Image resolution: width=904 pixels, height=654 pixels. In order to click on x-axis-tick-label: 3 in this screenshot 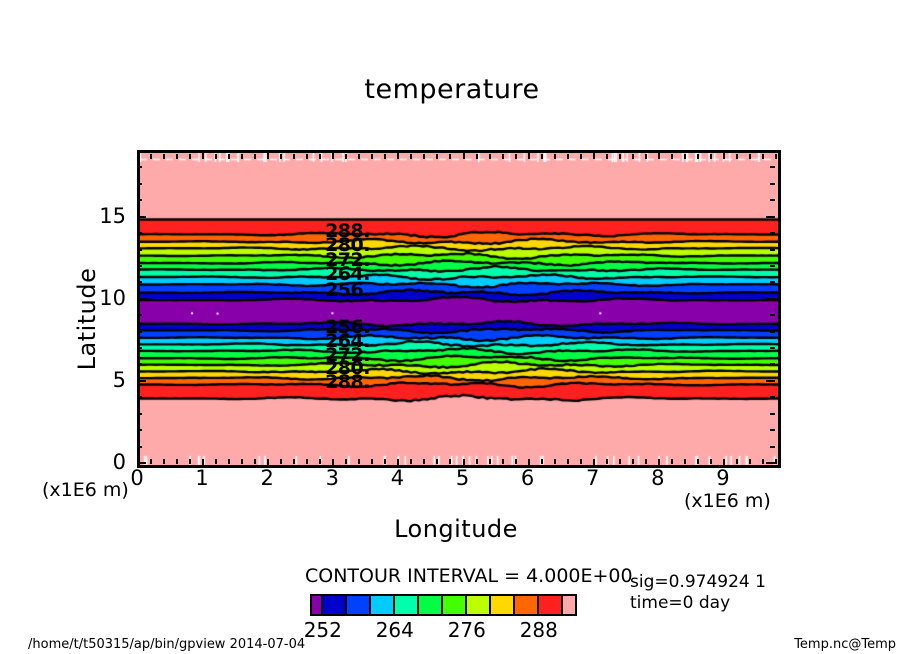, I will do `click(332, 478)`.